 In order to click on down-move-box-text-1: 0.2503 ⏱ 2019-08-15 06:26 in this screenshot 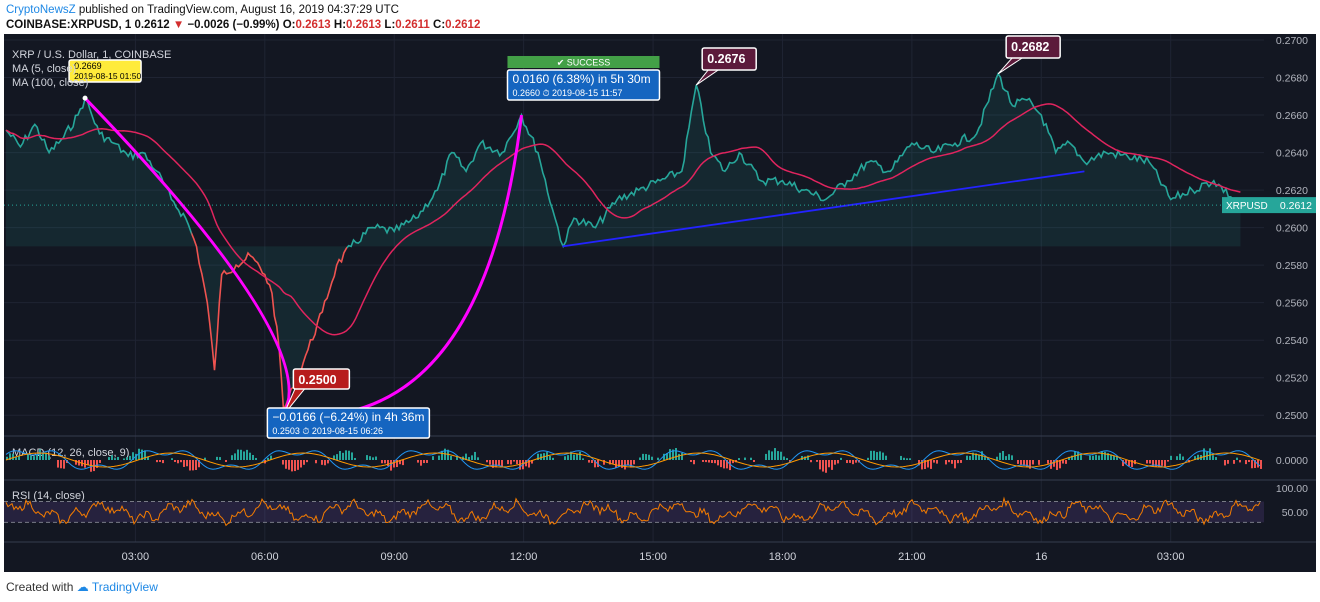, I will do `click(327, 431)`.